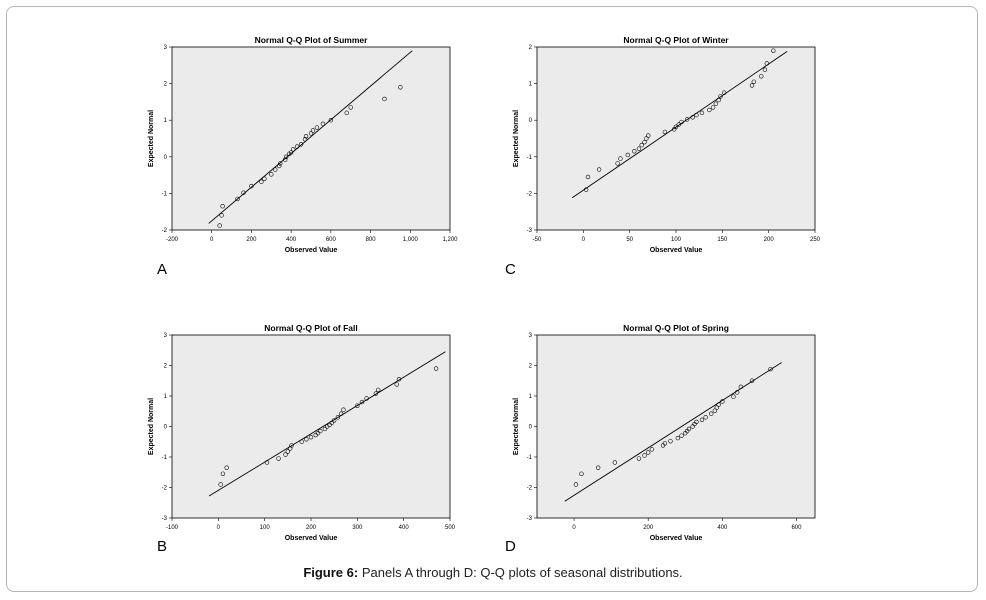 The image size is (986, 600). What do you see at coordinates (629, 240) in the screenshot?
I see `x-tick-label: 50` at bounding box center [629, 240].